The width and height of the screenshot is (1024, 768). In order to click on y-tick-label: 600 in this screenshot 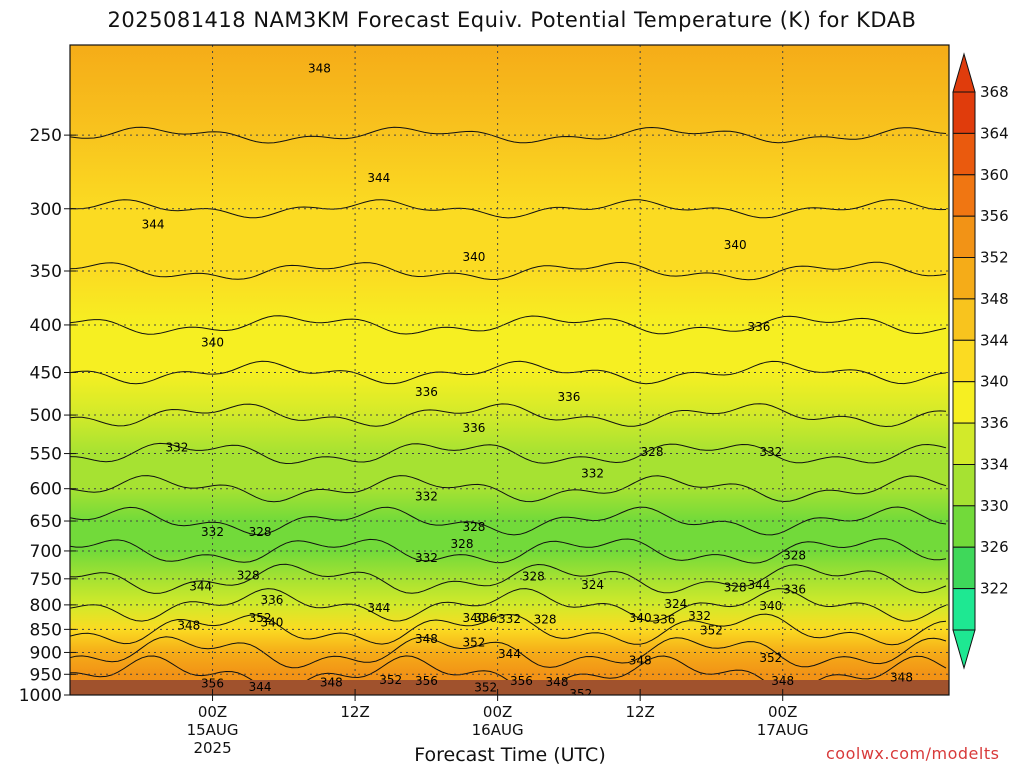, I will do `click(46, 490)`.